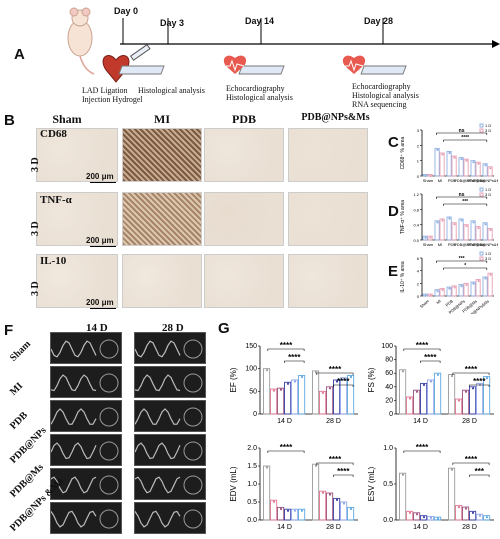  Describe the element at coordinates (464, 244) in the screenshot. I see `x-tick-label: PDB@NPs` at that location.